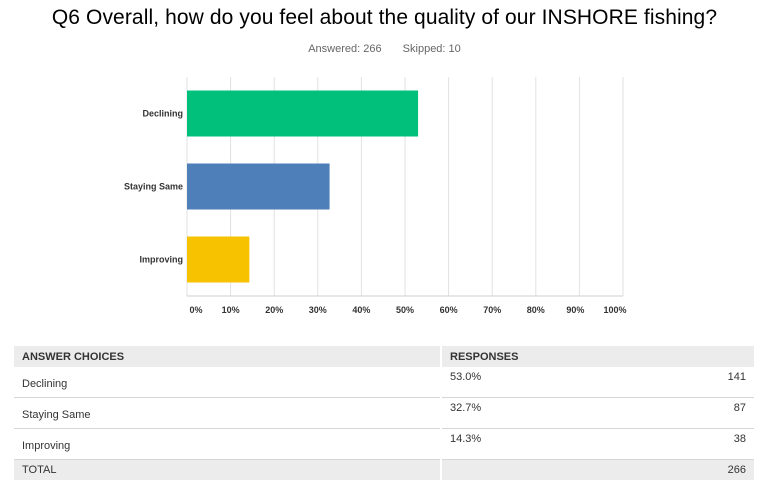 This screenshot has height=480, width=769. I want to click on response-count: 87, so click(681, 413).